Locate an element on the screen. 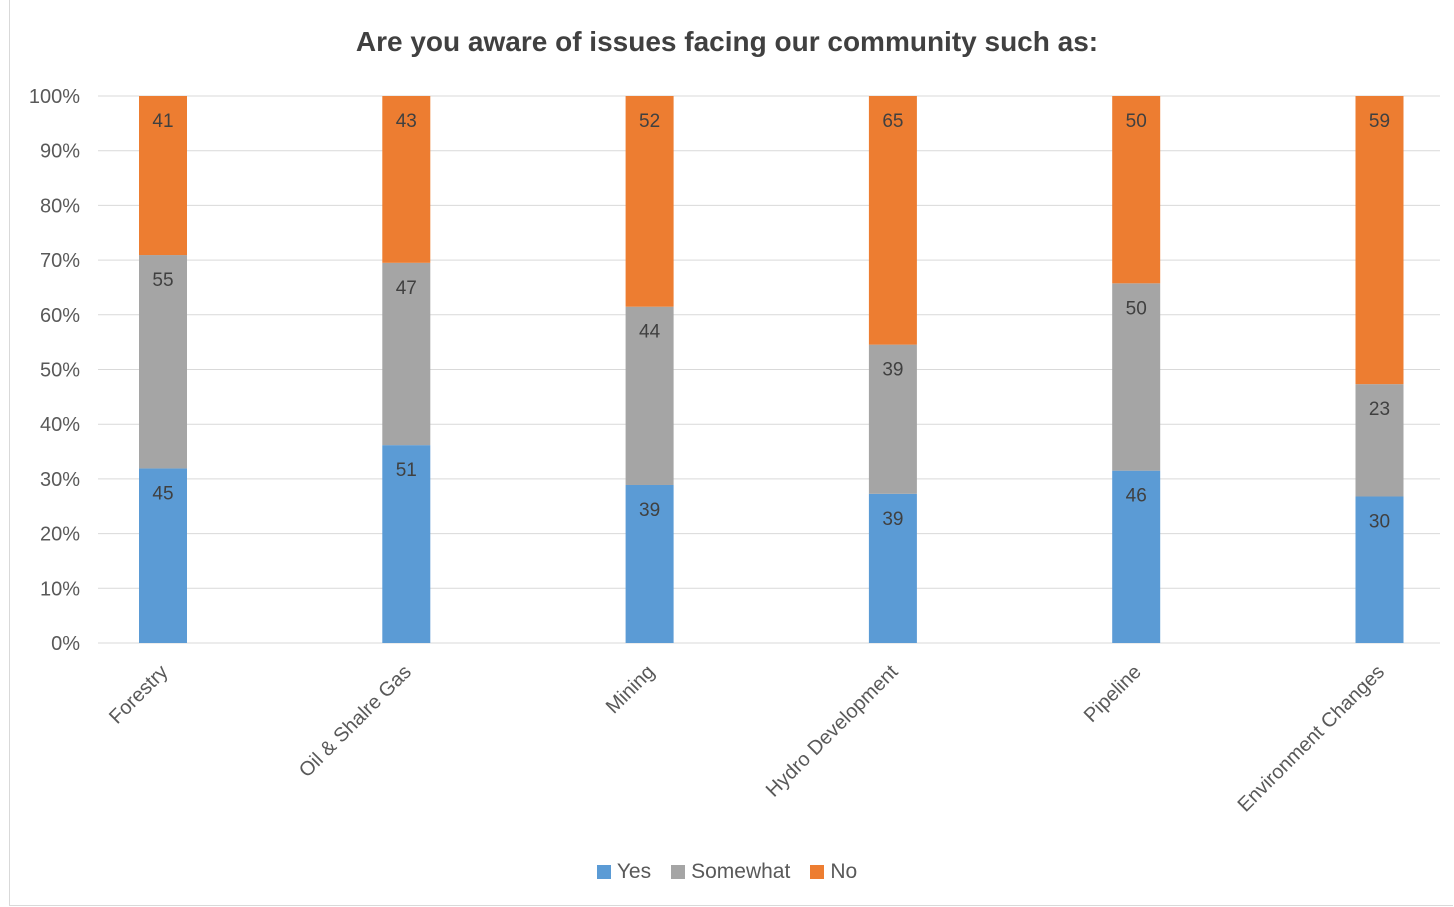 This screenshot has height=907, width=1454. y-tick-label: 30% is located at coordinates (60, 480).